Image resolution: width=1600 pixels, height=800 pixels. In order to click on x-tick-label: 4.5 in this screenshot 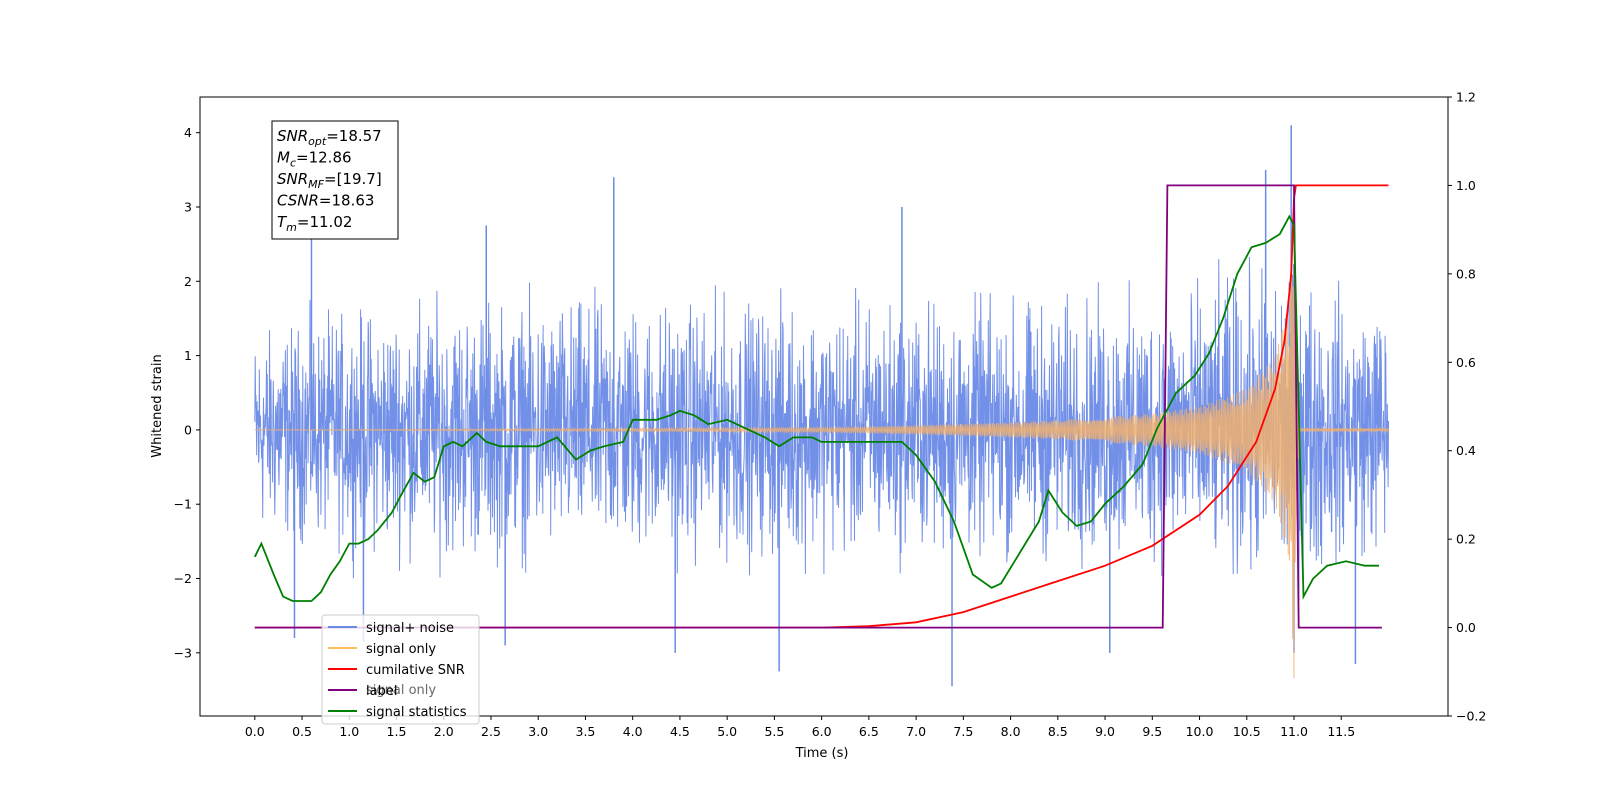, I will do `click(680, 731)`.